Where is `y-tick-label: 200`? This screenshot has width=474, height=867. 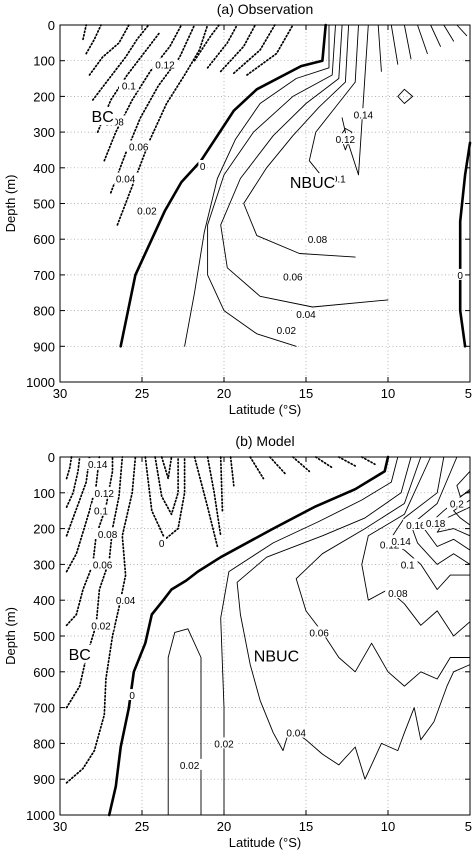
y-tick-label: 200 is located at coordinates (44, 529).